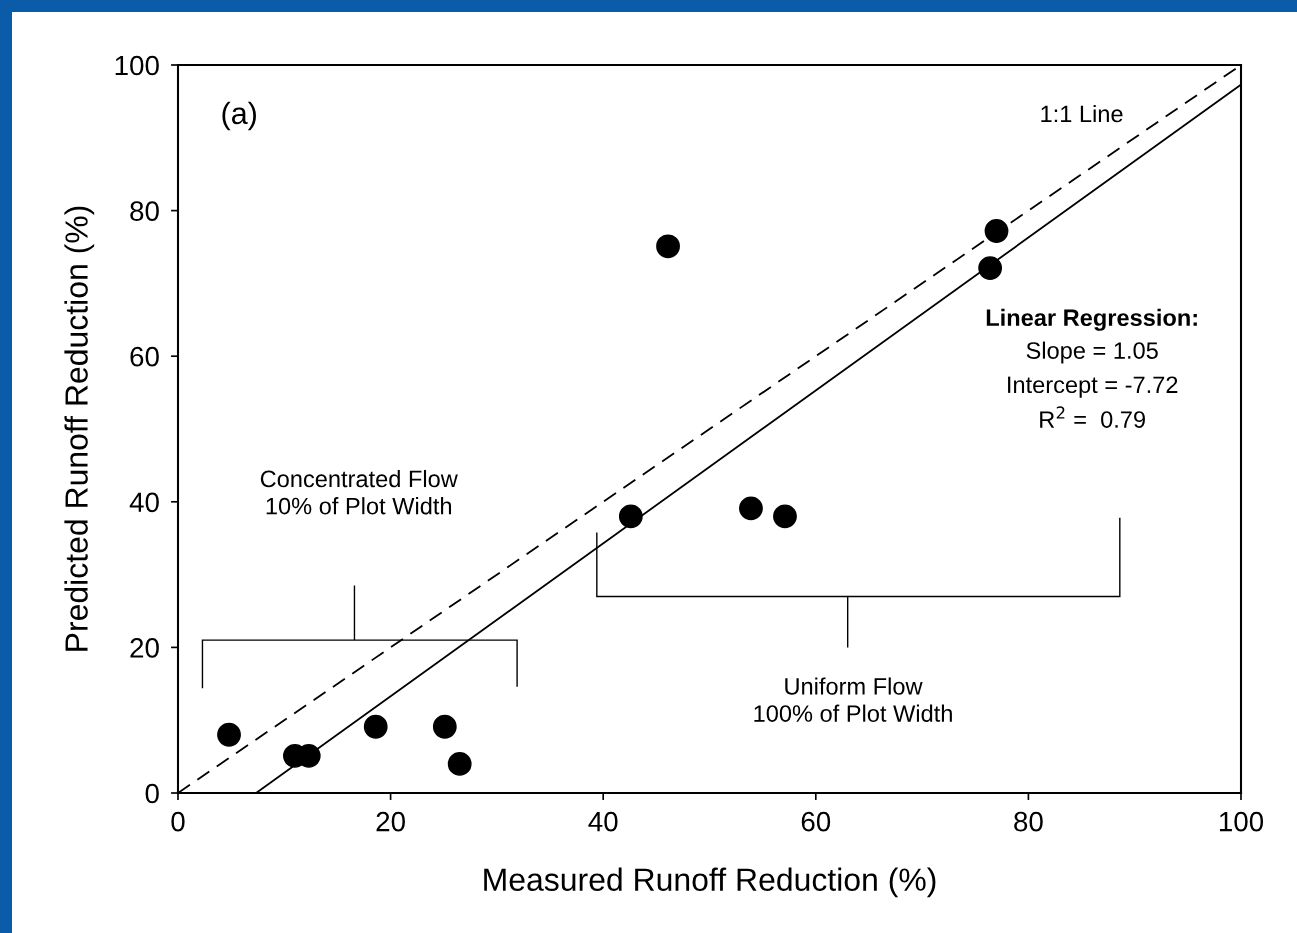 Image resolution: width=1297 pixels, height=933 pixels. Describe the element at coordinates (137, 65) in the screenshot. I see `y-tick-label: 100` at that location.